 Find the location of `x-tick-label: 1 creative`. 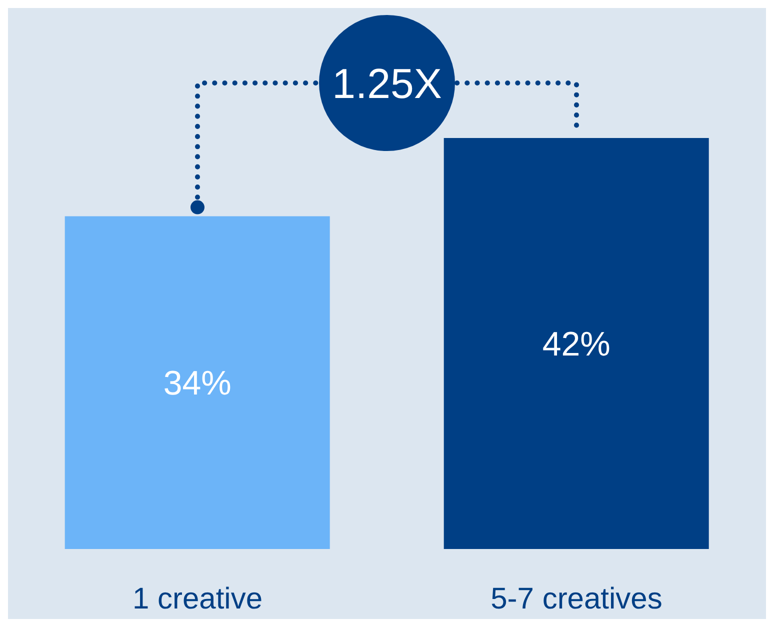

x-tick-label: 1 creative is located at coordinates (197, 599).